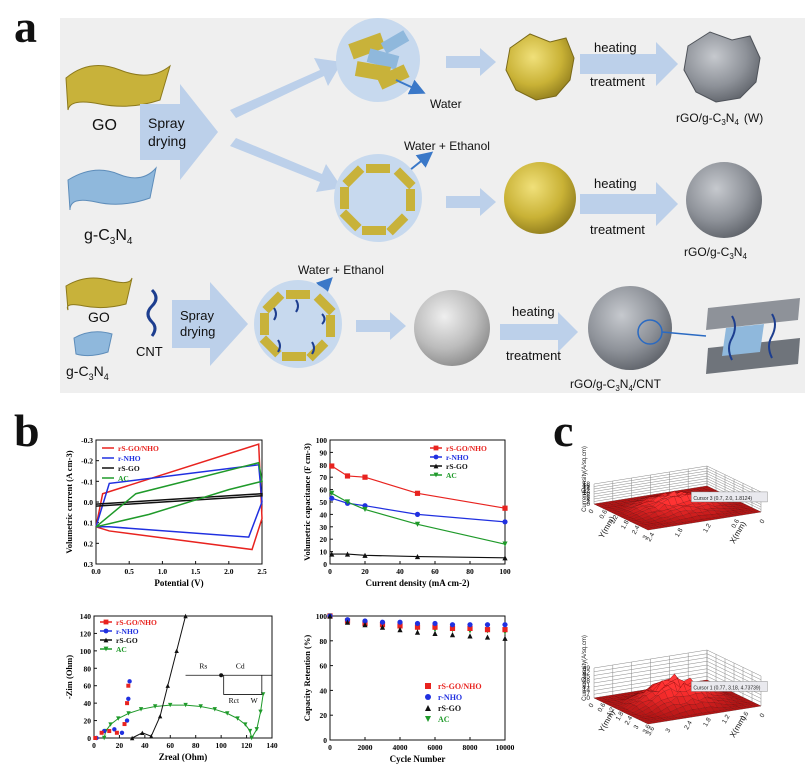 This screenshot has height=774, width=805. I want to click on circuit-w: W, so click(255, 700).